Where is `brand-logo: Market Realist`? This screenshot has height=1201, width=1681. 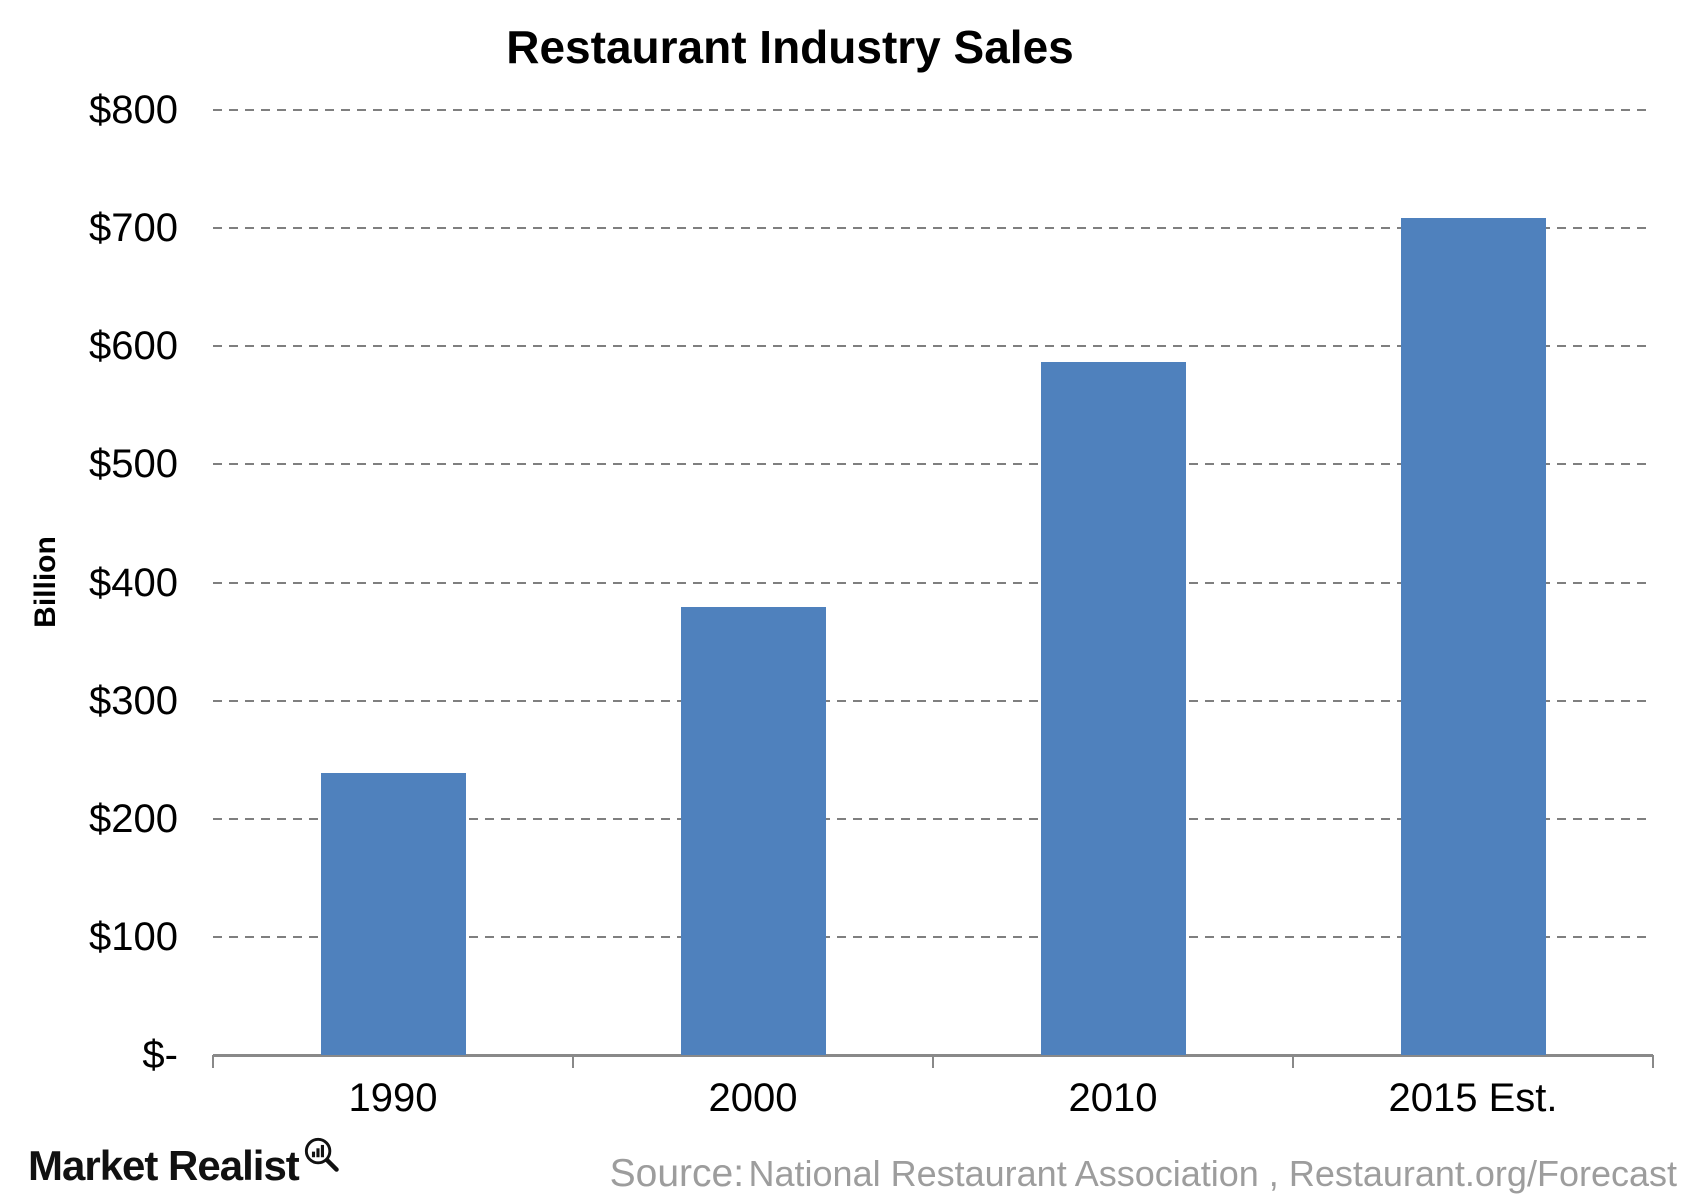 brand-logo: Market Realist is located at coordinates (184, 1163).